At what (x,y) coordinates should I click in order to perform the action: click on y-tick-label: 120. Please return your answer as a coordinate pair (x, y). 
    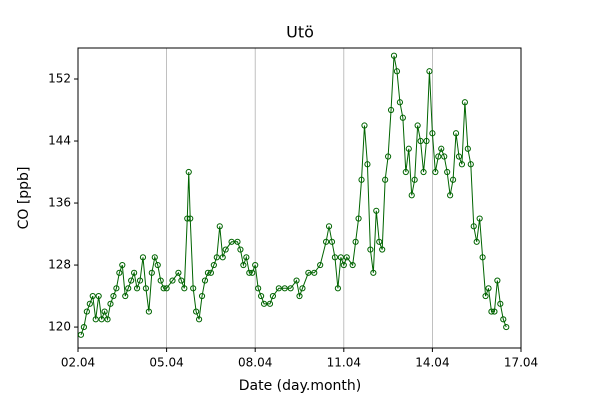
    Looking at the image, I should click on (59, 327).